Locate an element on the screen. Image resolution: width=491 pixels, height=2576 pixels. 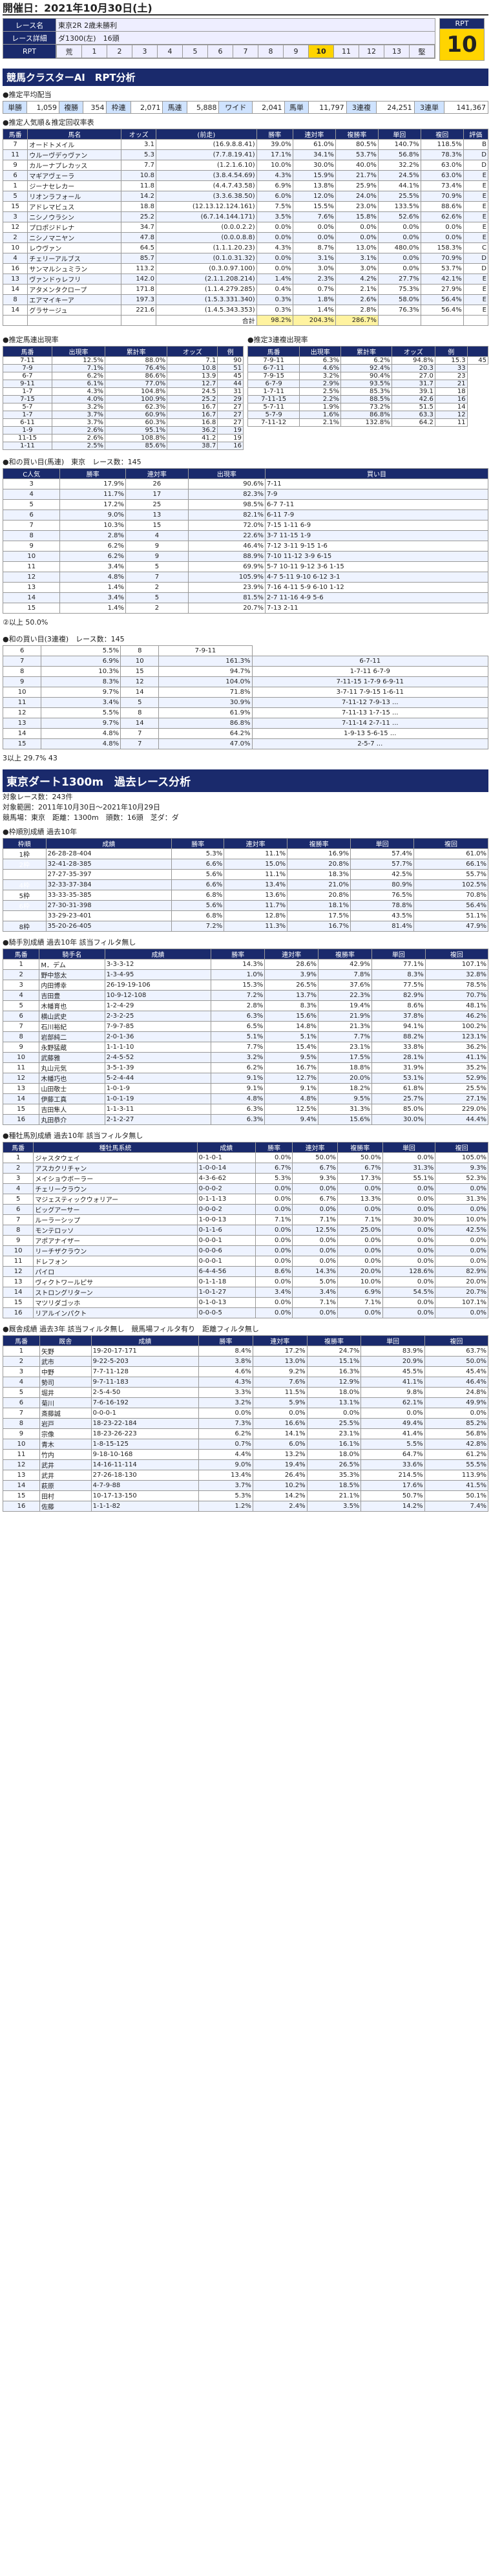
table-cell: 90 is located at coordinates (230, 360).